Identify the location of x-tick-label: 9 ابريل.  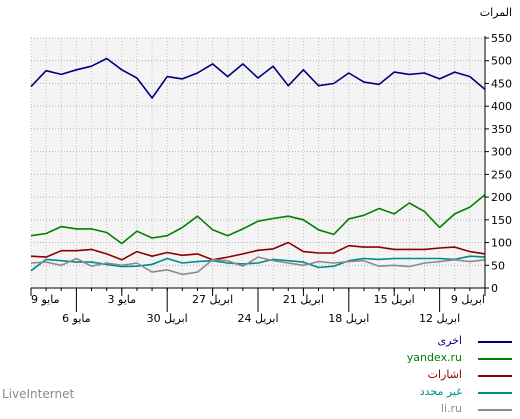
(468, 299).